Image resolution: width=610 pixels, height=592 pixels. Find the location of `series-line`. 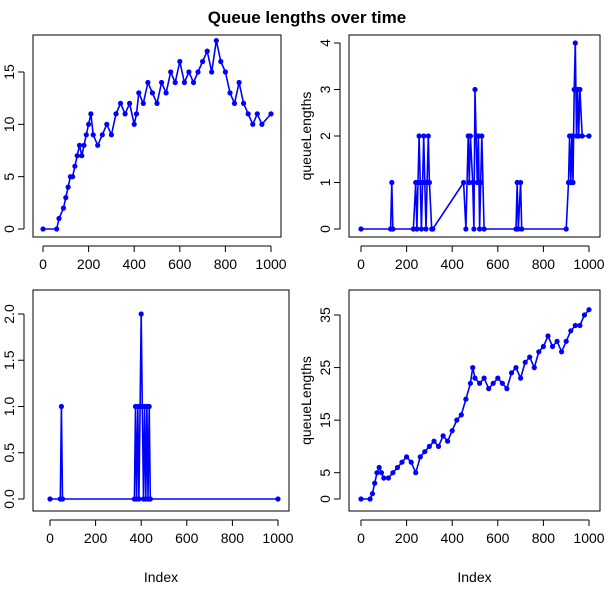

series-line is located at coordinates (475, 136).